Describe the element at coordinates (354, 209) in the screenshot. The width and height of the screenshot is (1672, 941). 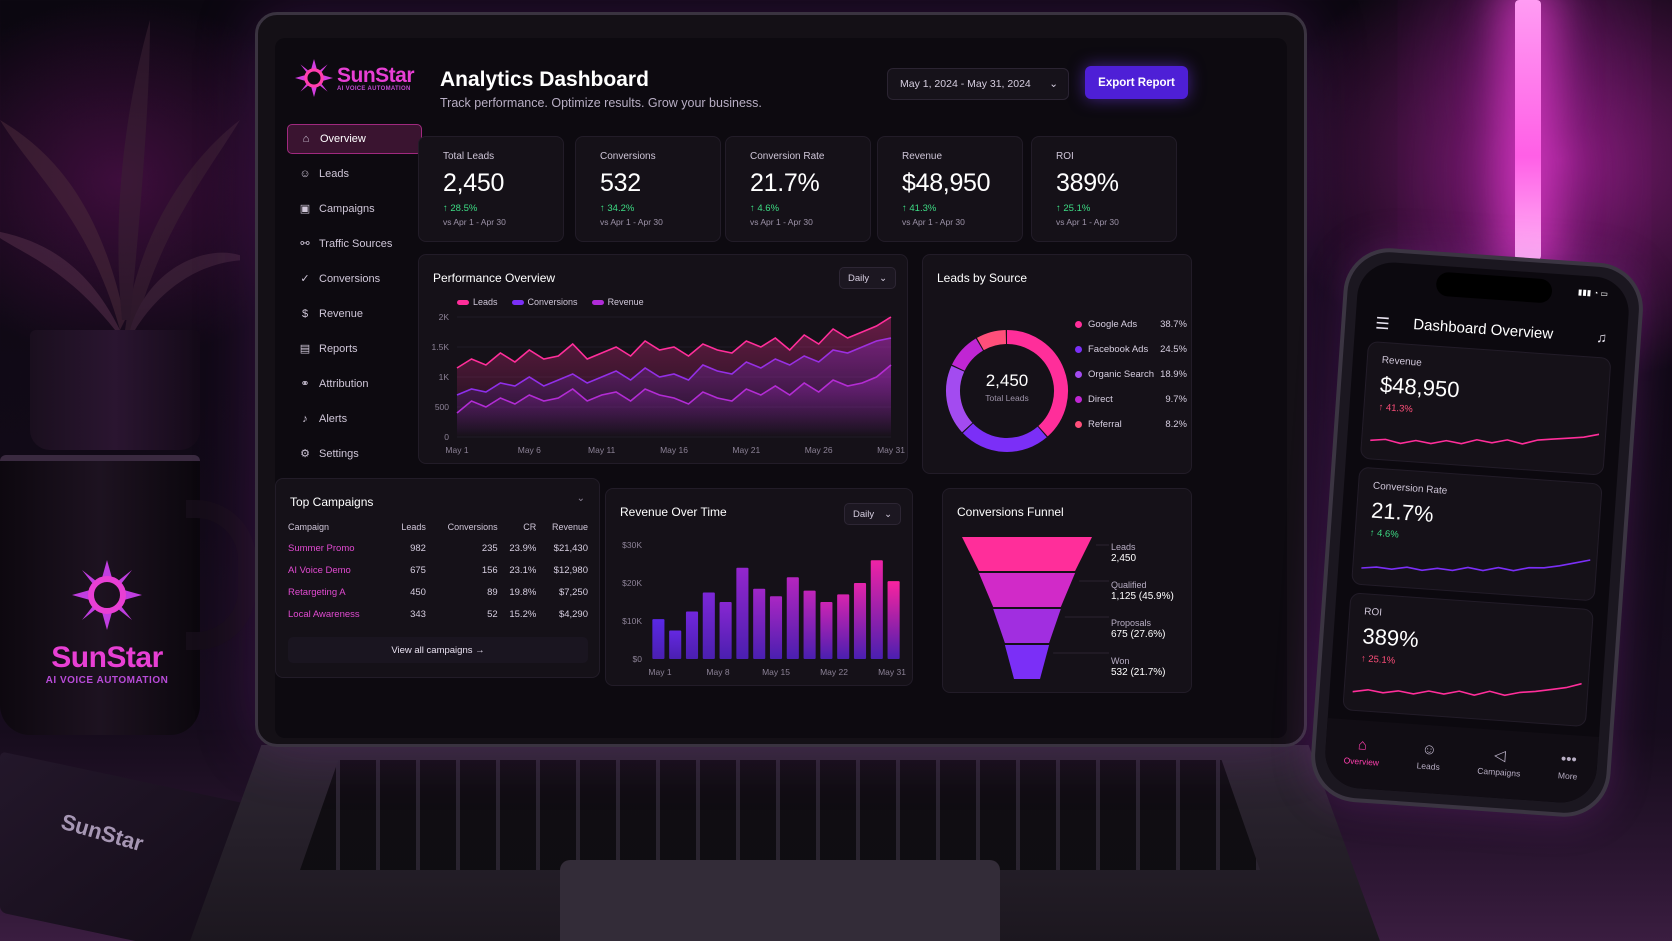
I see `sidebar-item-campaigns: ▣ Campaigns` at that location.